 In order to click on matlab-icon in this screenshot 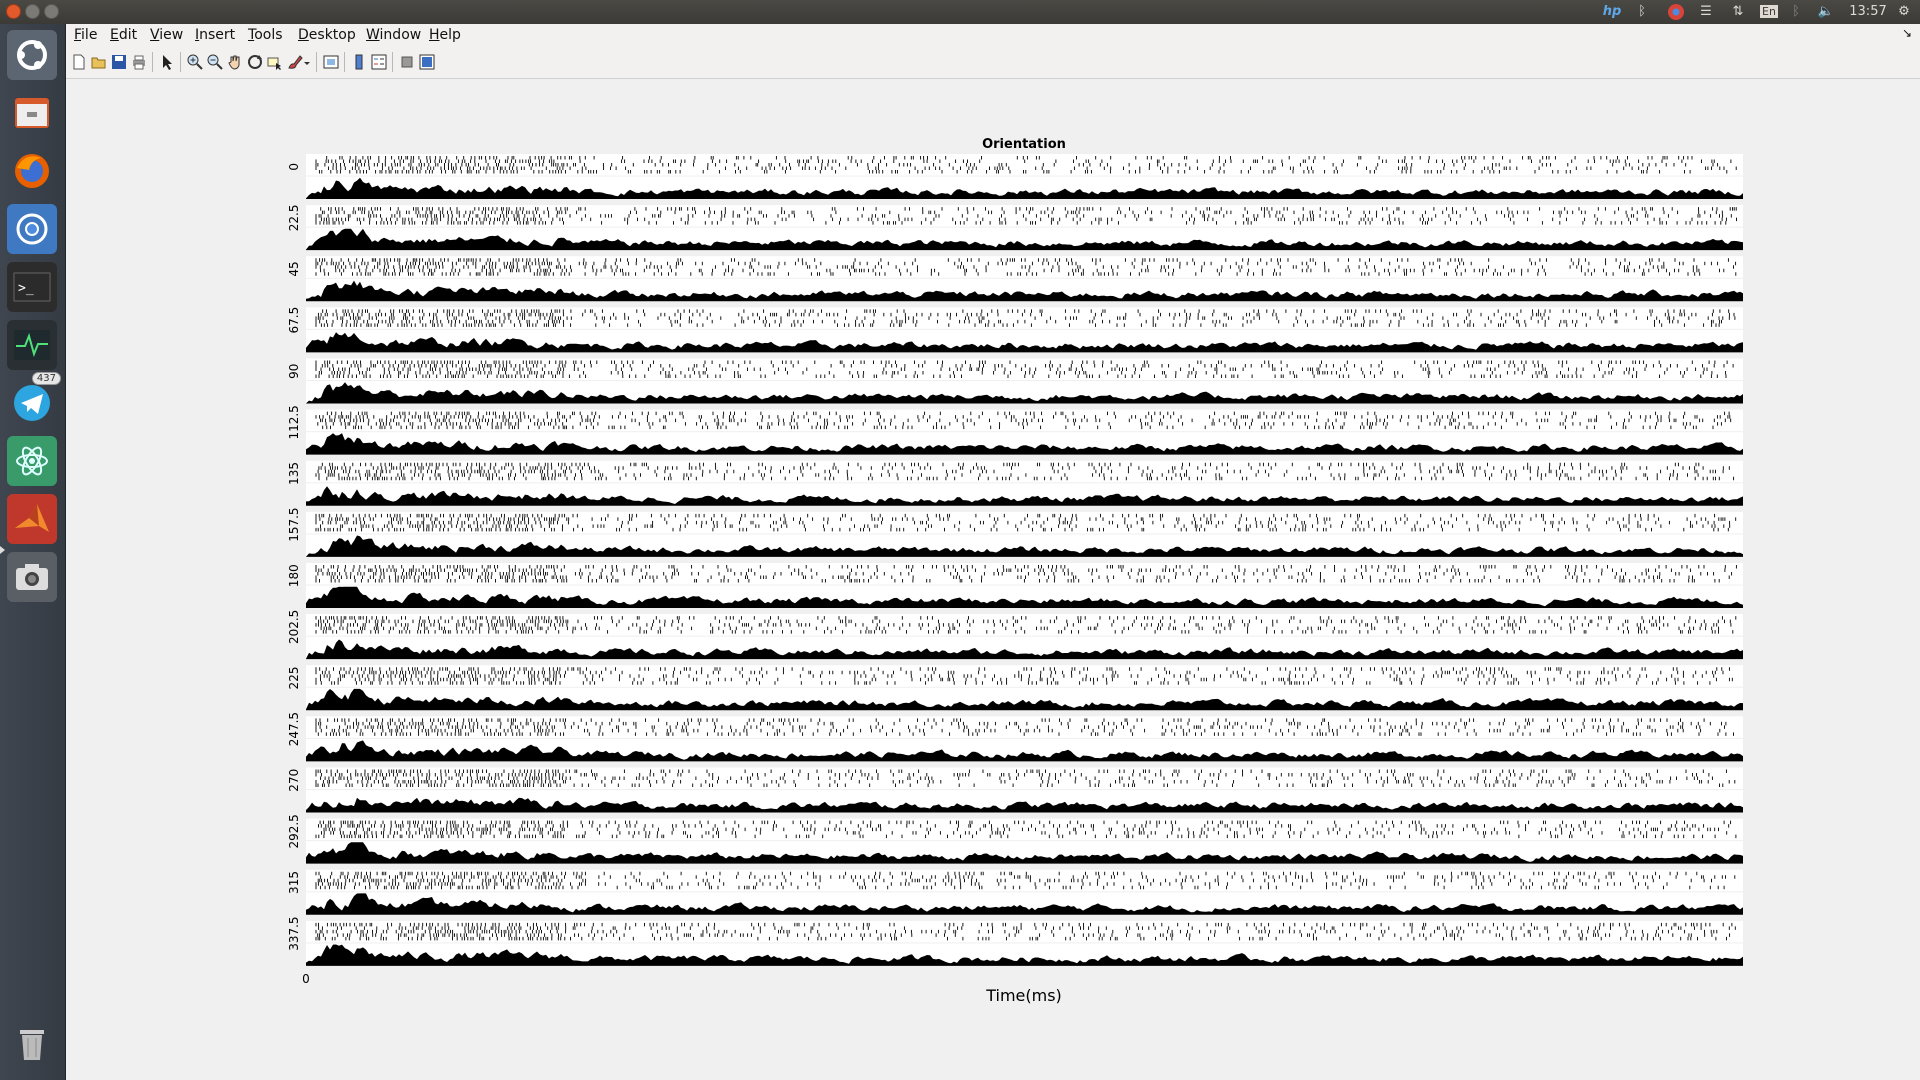, I will do `click(32, 519)`.